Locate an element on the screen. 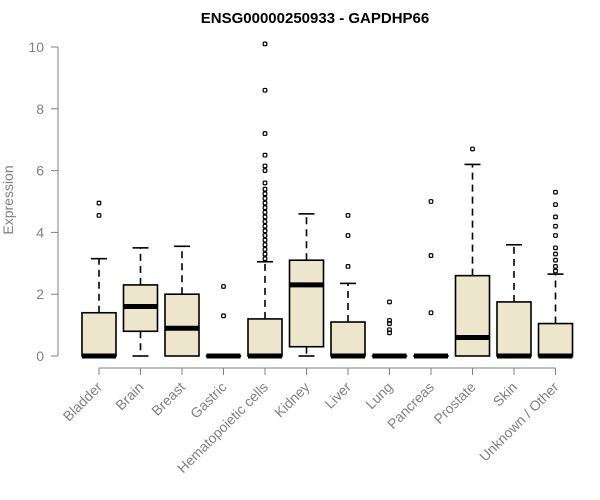 The height and width of the screenshot is (500, 600). x-tick-label: Bladder is located at coordinates (83, 402).